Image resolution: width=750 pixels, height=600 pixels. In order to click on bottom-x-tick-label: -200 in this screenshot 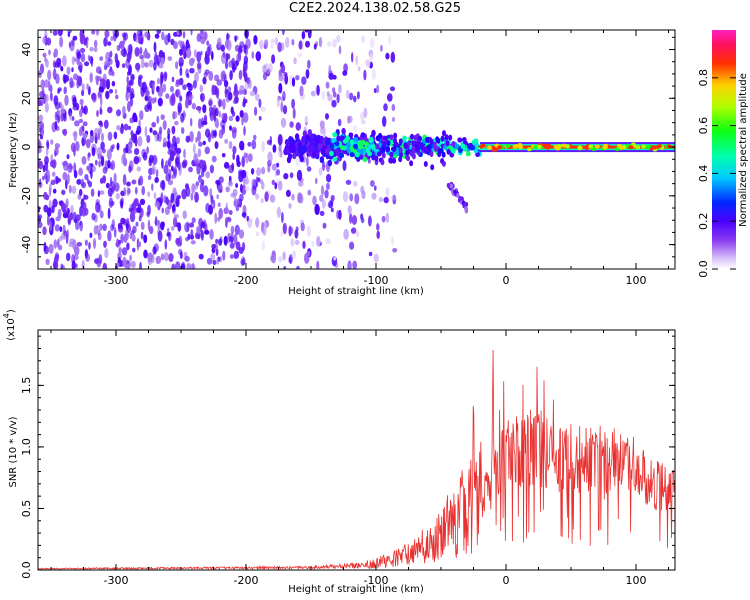, I will do `click(246, 580)`.